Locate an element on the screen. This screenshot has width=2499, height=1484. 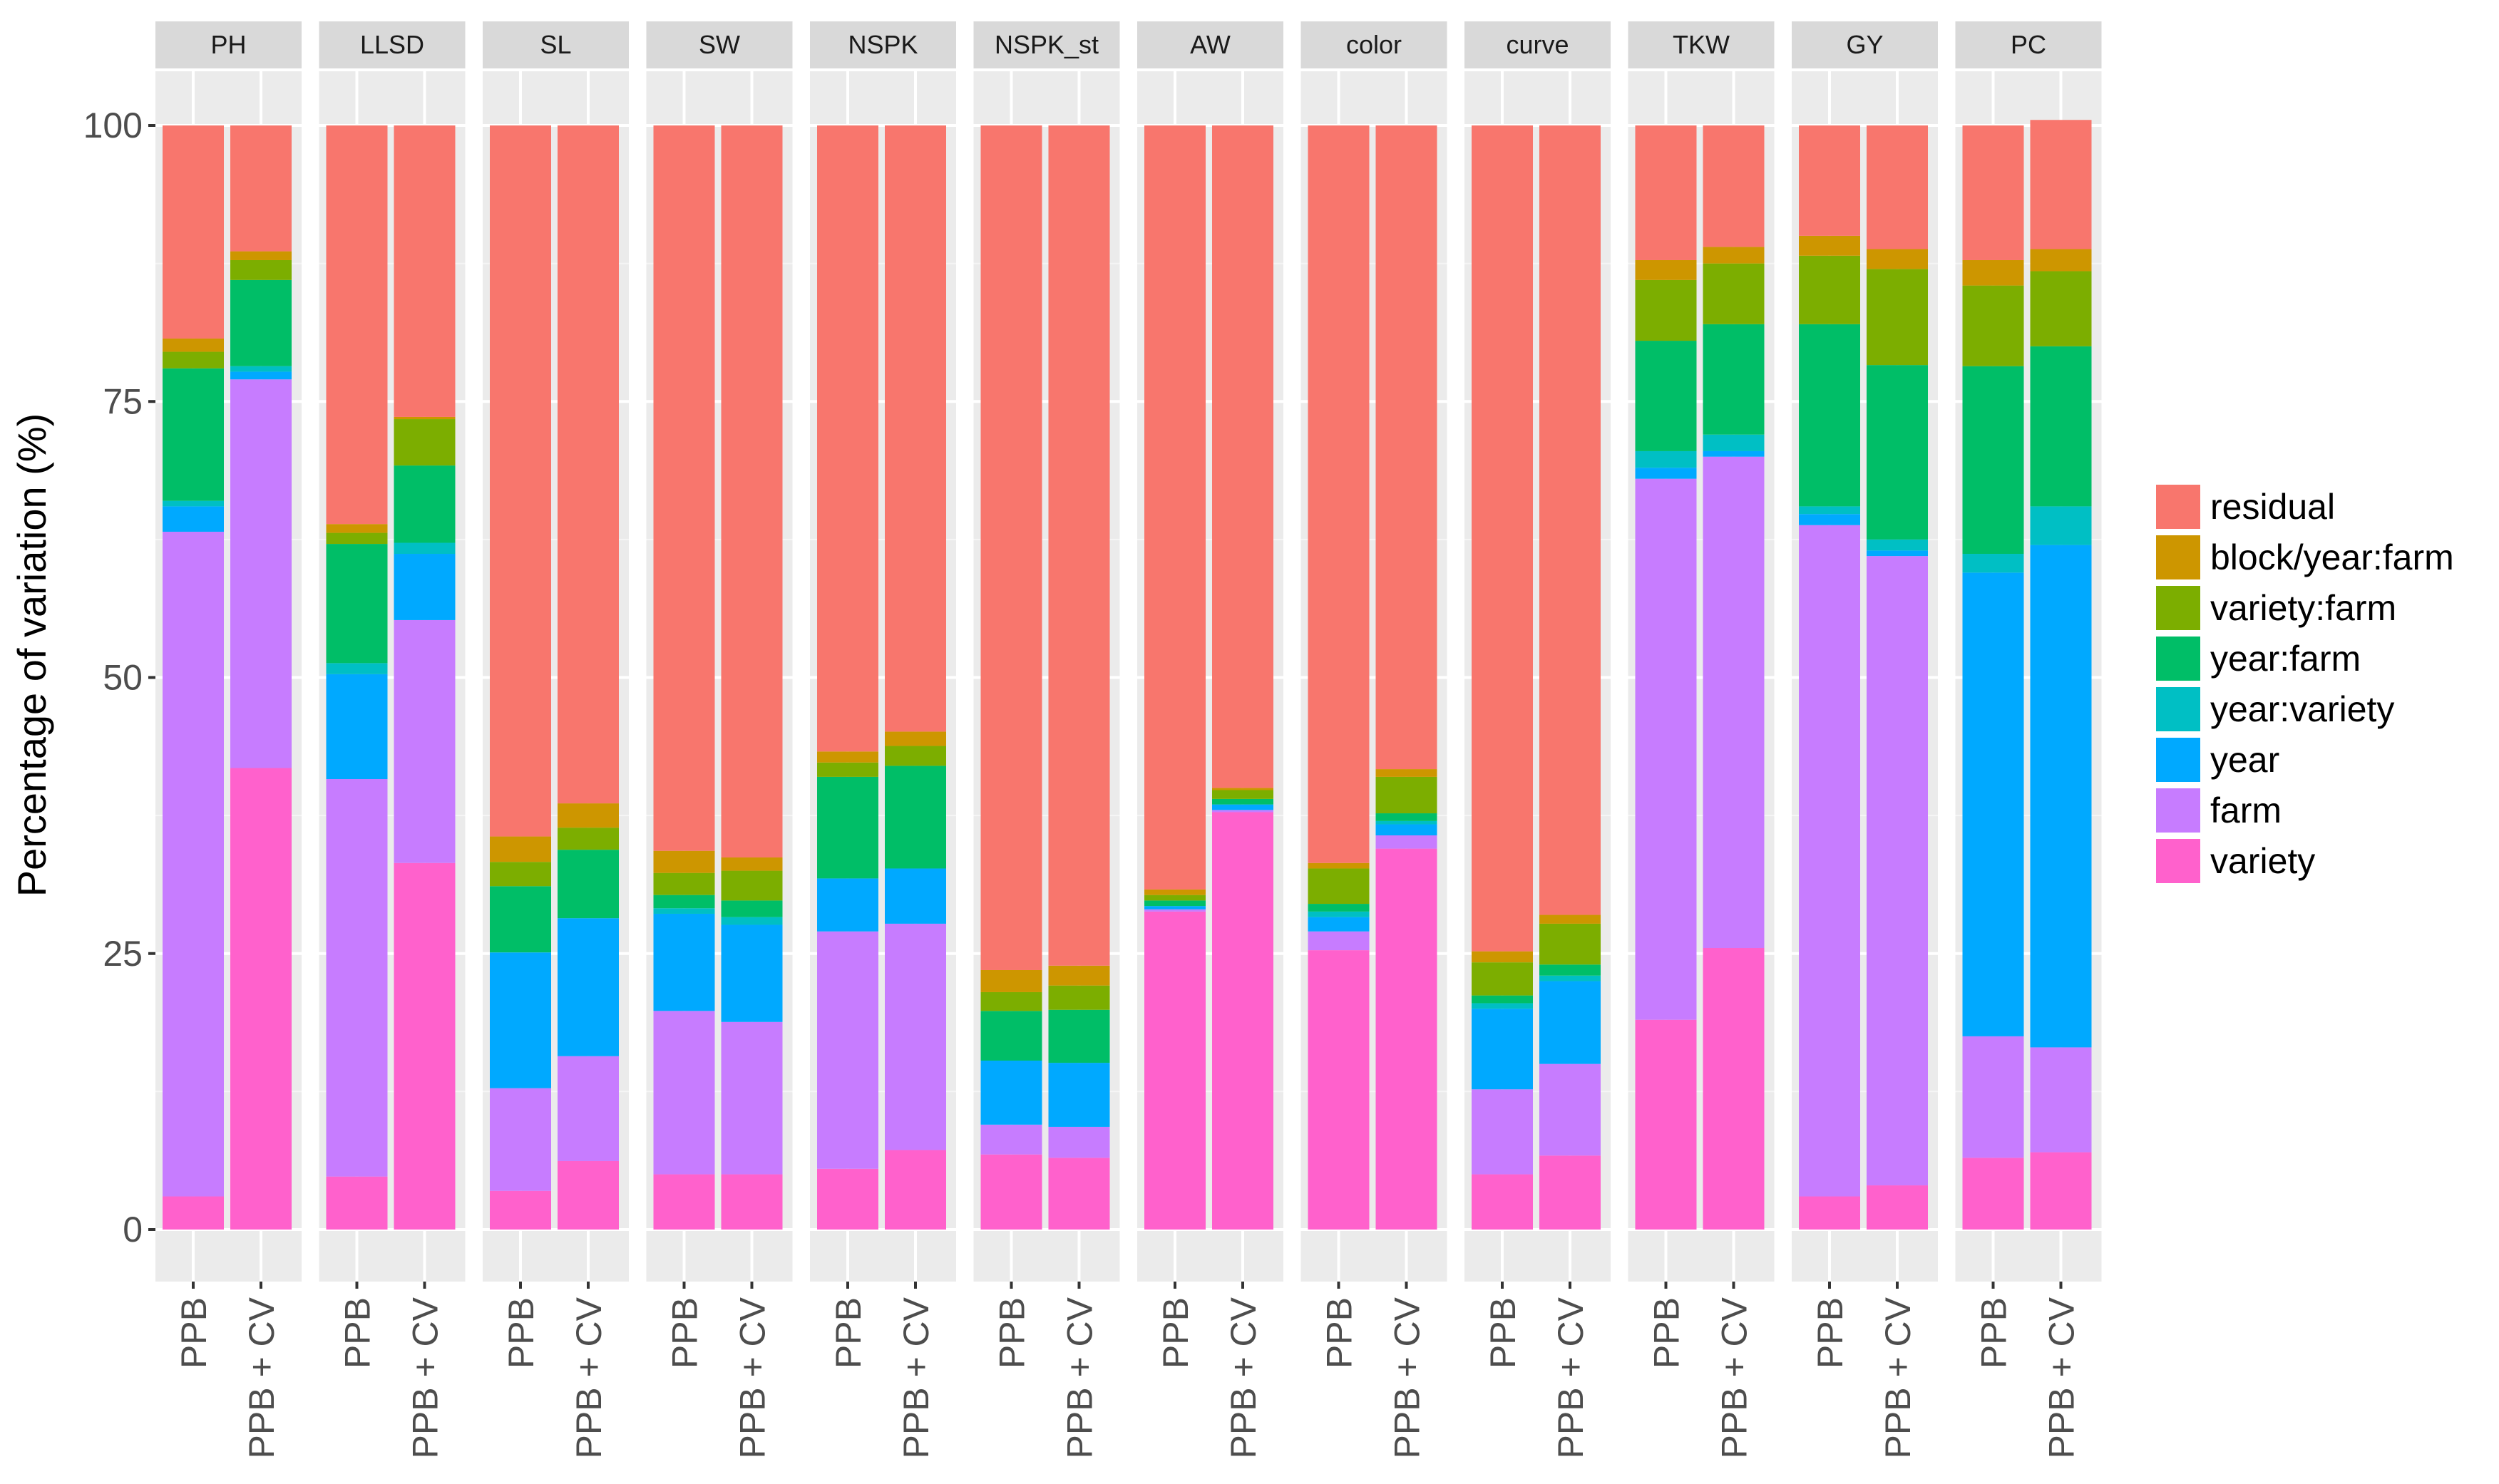
legend-item-block-year-farm: block/year:farm is located at coordinates (2305, 557).